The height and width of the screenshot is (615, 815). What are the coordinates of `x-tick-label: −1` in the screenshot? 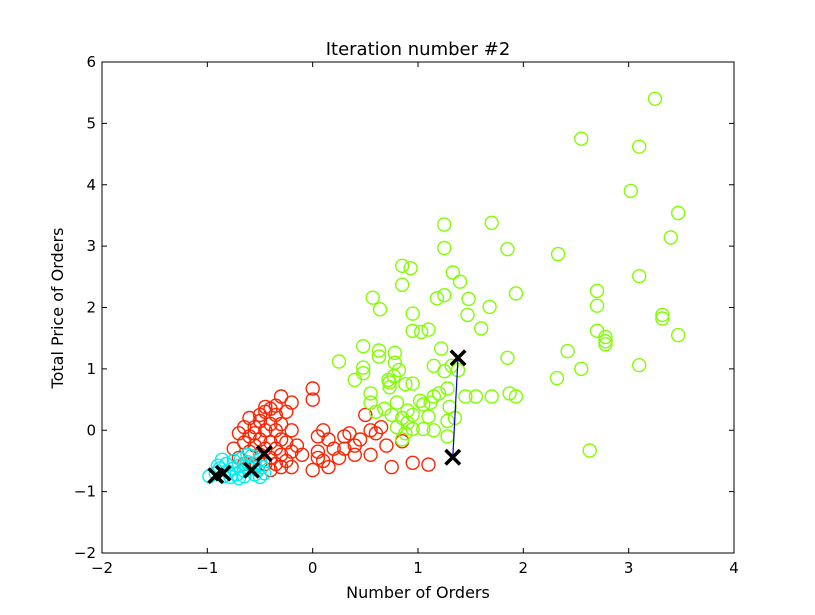 It's located at (207, 568).